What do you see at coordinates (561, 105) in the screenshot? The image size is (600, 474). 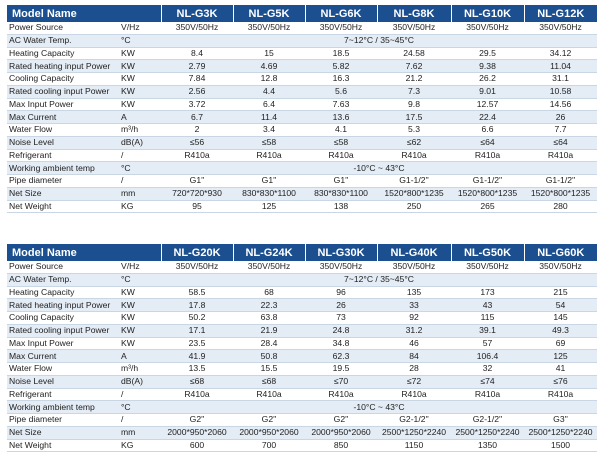 I see `spec-value: 14.56` at bounding box center [561, 105].